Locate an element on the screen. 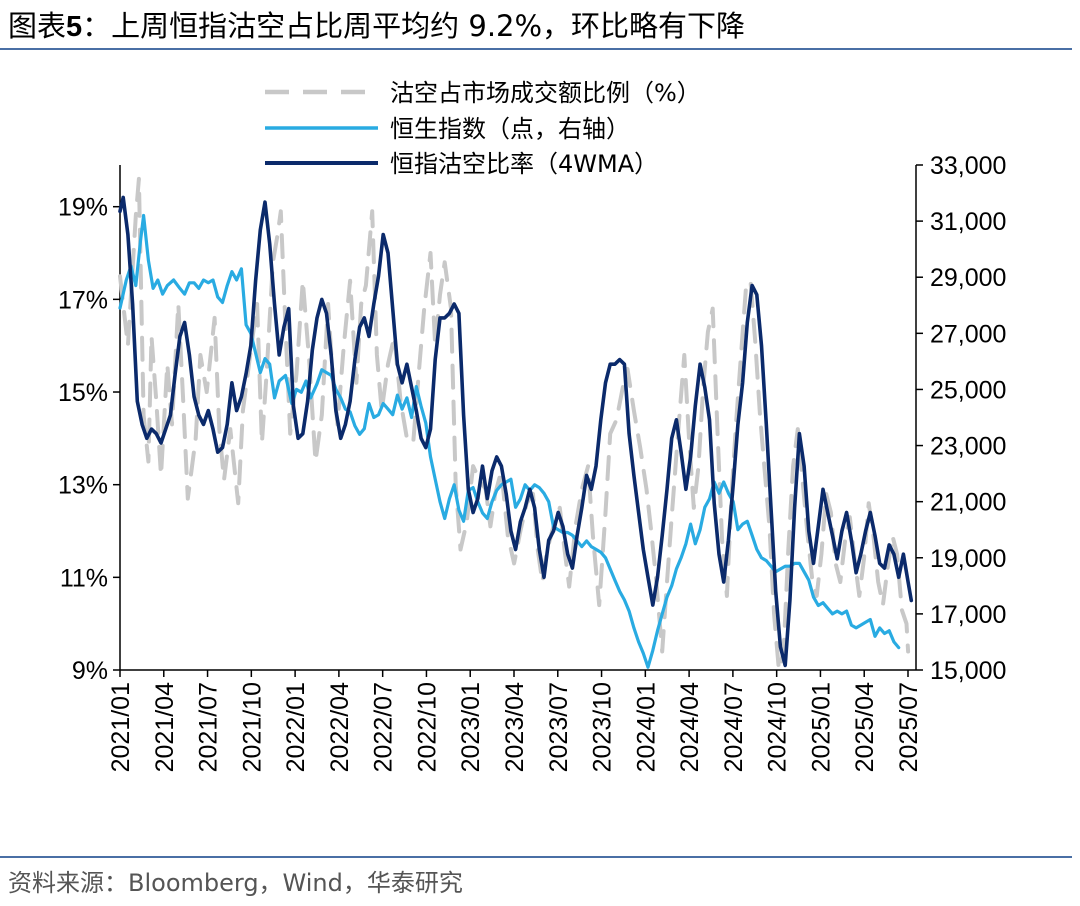 The height and width of the screenshot is (906, 1080). legend-label-short-ratio-line: 沽空占市场成交额比例（%） is located at coordinates (545, 93).